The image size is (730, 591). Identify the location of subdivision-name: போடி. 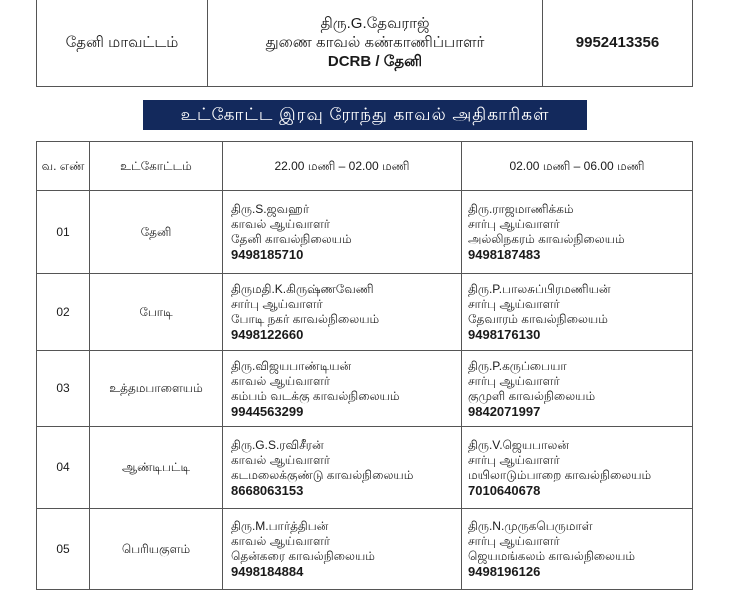
(156, 311).